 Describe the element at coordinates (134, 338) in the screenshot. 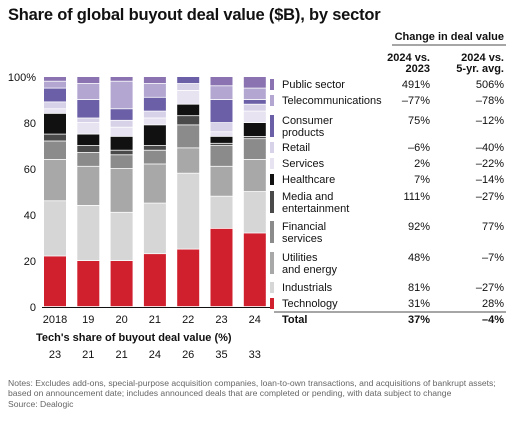

I see `tech-share-title: Tech's share of buyout deal value (%)` at that location.